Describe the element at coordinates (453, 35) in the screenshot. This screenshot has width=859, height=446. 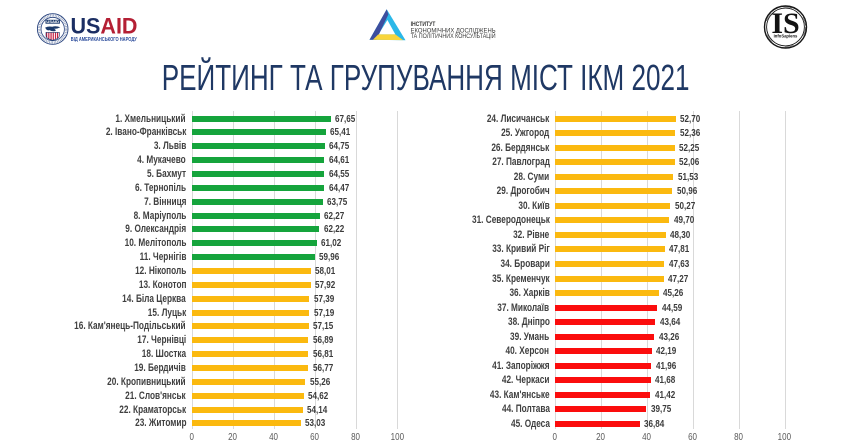
I see `svg-text: ТА ПОЛІТИЧНИХ КОНСУЛЬТАЦІЙ` at that location.